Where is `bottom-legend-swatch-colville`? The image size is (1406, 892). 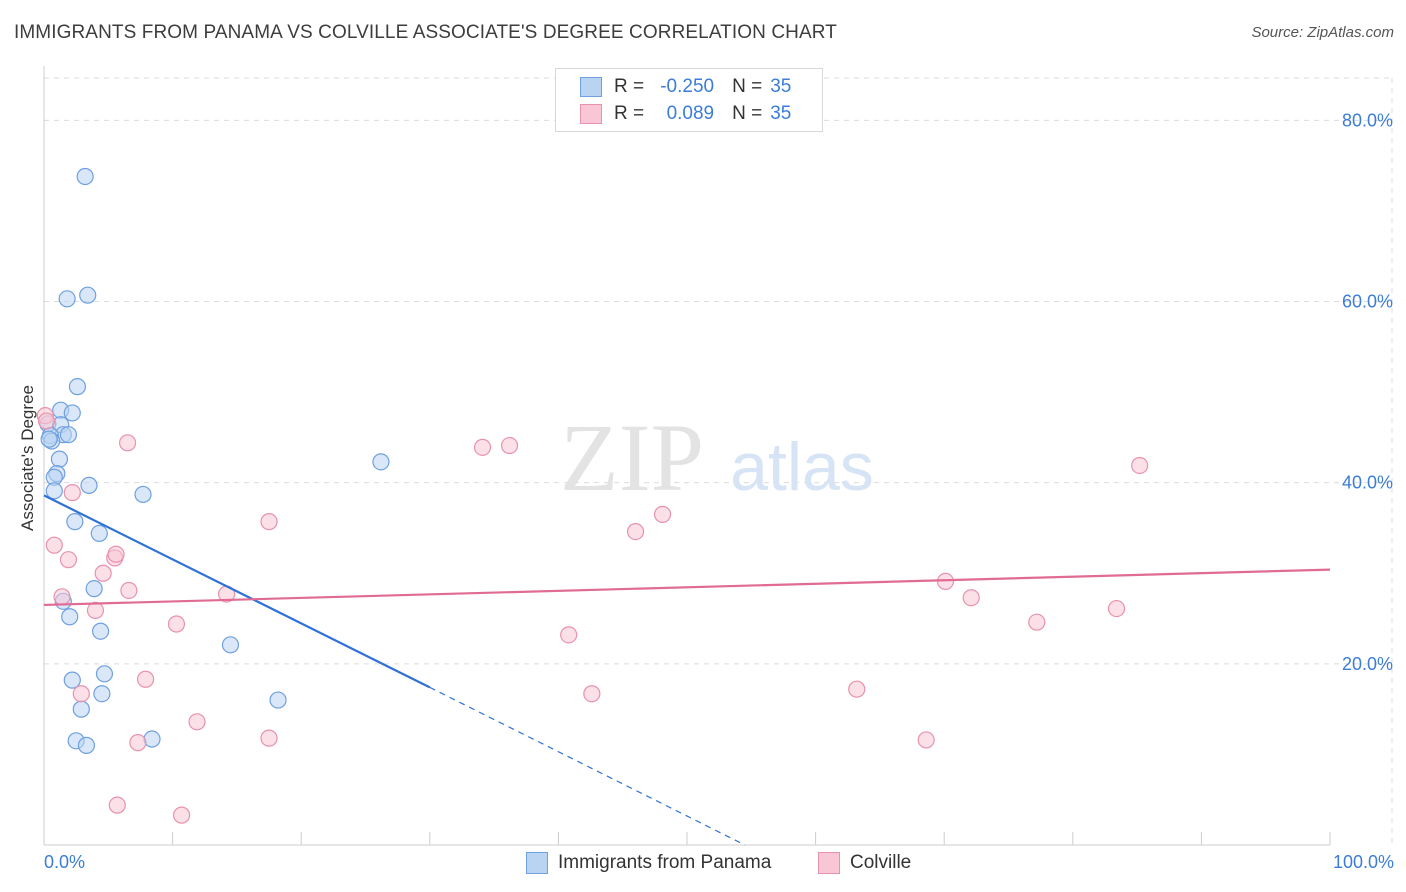 bottom-legend-swatch-colville is located at coordinates (829, 863).